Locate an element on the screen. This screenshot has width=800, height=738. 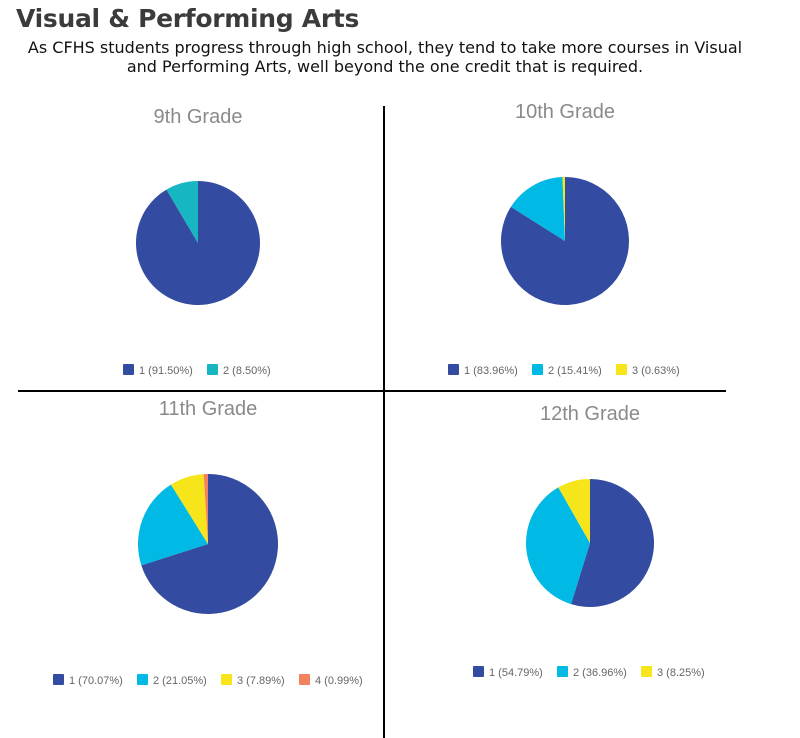
vertical-divider is located at coordinates (384, 422).